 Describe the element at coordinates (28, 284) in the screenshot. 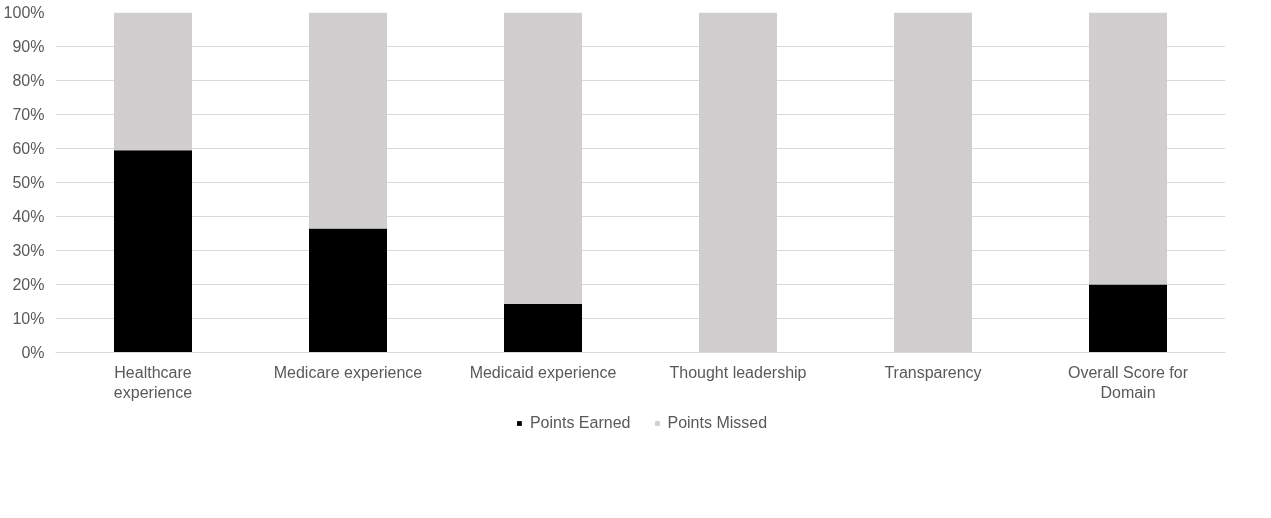

I see `y-tick-label: 20%` at that location.